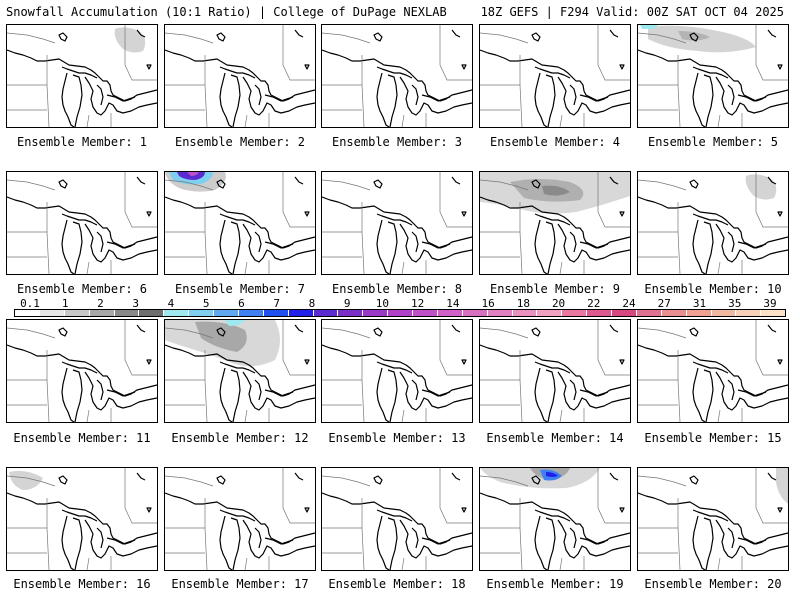 This screenshot has height=600, width=800. Describe the element at coordinates (699, 303) in the screenshot. I see `colorbar-tick-label: 31` at that location.